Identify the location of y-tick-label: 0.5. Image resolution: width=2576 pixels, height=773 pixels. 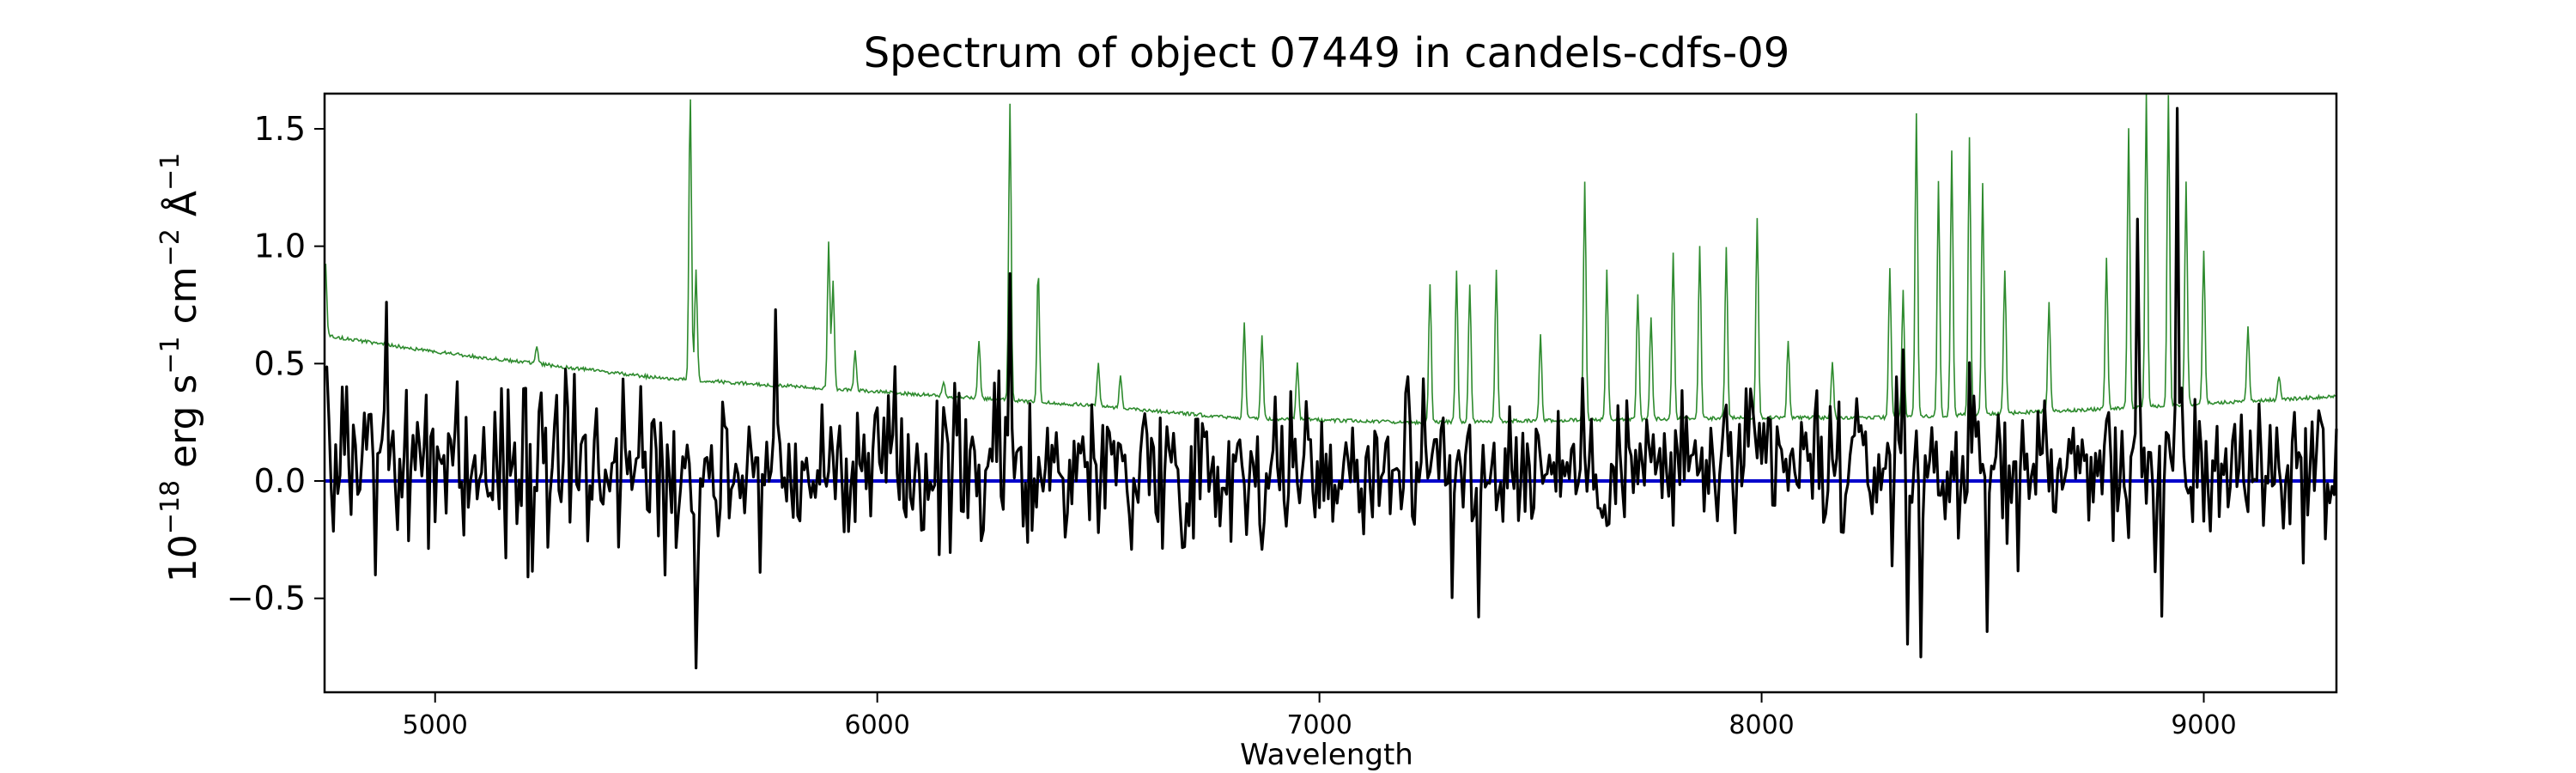
(280, 363).